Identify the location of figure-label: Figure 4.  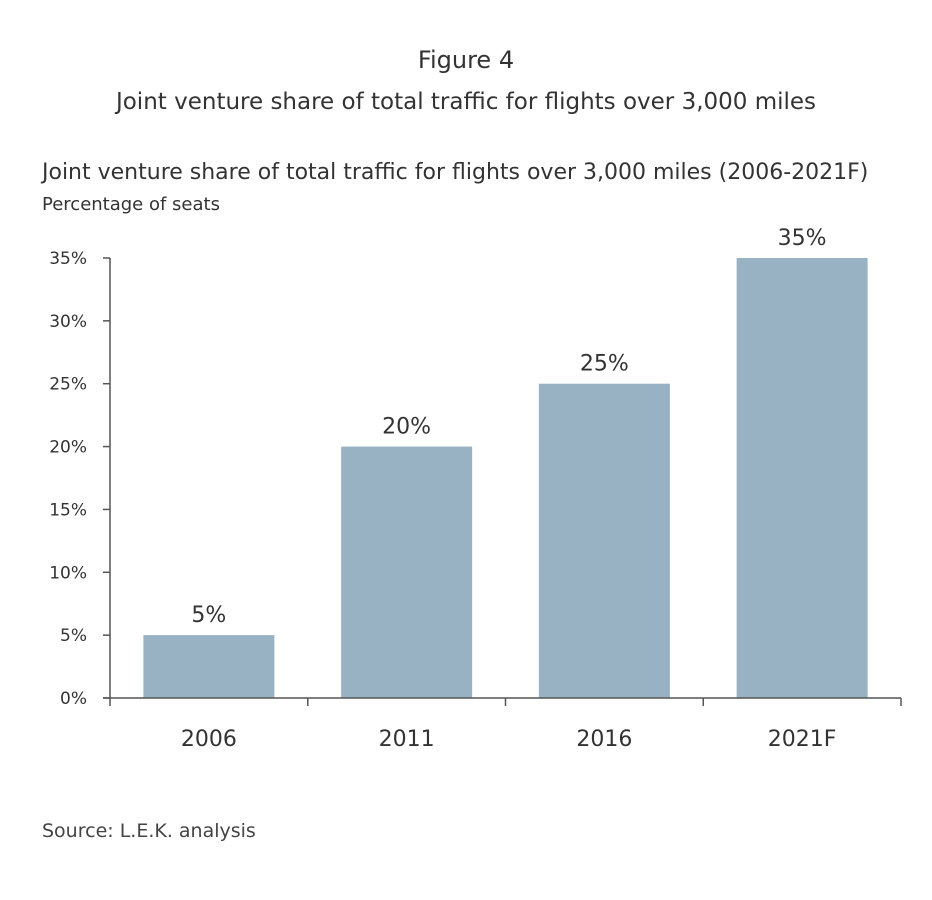
(466, 60).